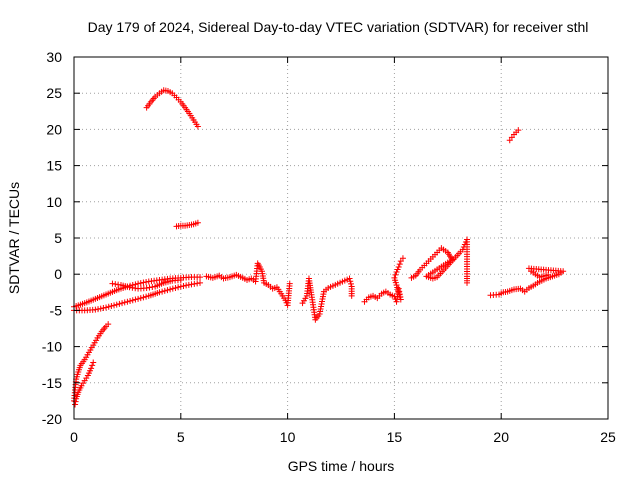 The width and height of the screenshot is (640, 480). Describe the element at coordinates (341, 466) in the screenshot. I see `x-axis-label: GPS time / hours` at that location.